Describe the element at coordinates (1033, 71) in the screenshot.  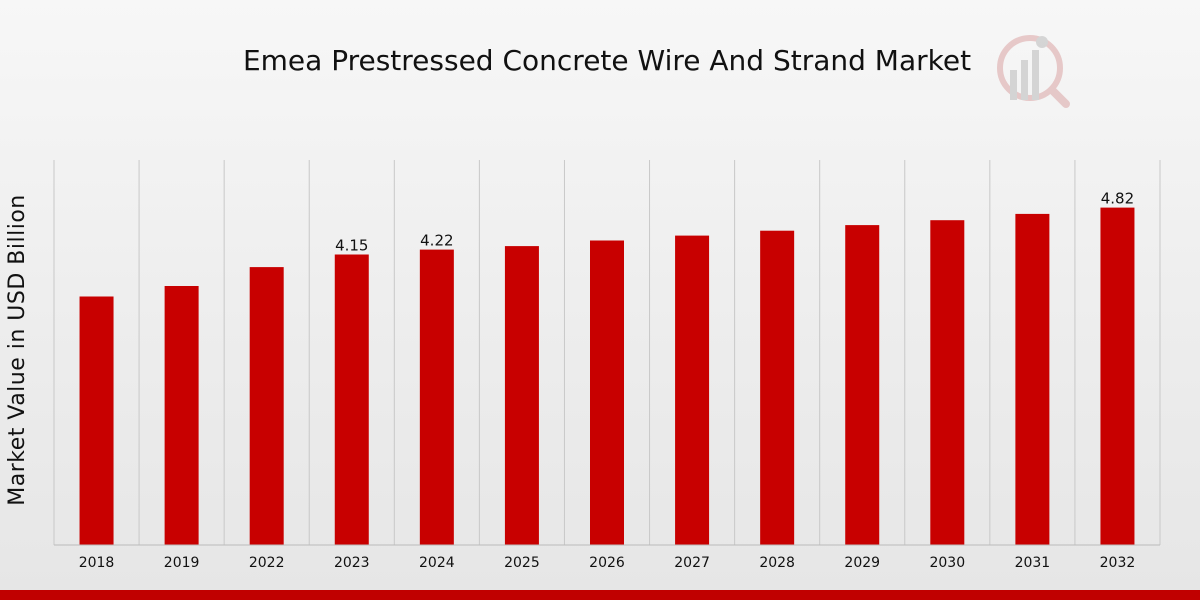
I see `logo-watermark-icon` at that location.